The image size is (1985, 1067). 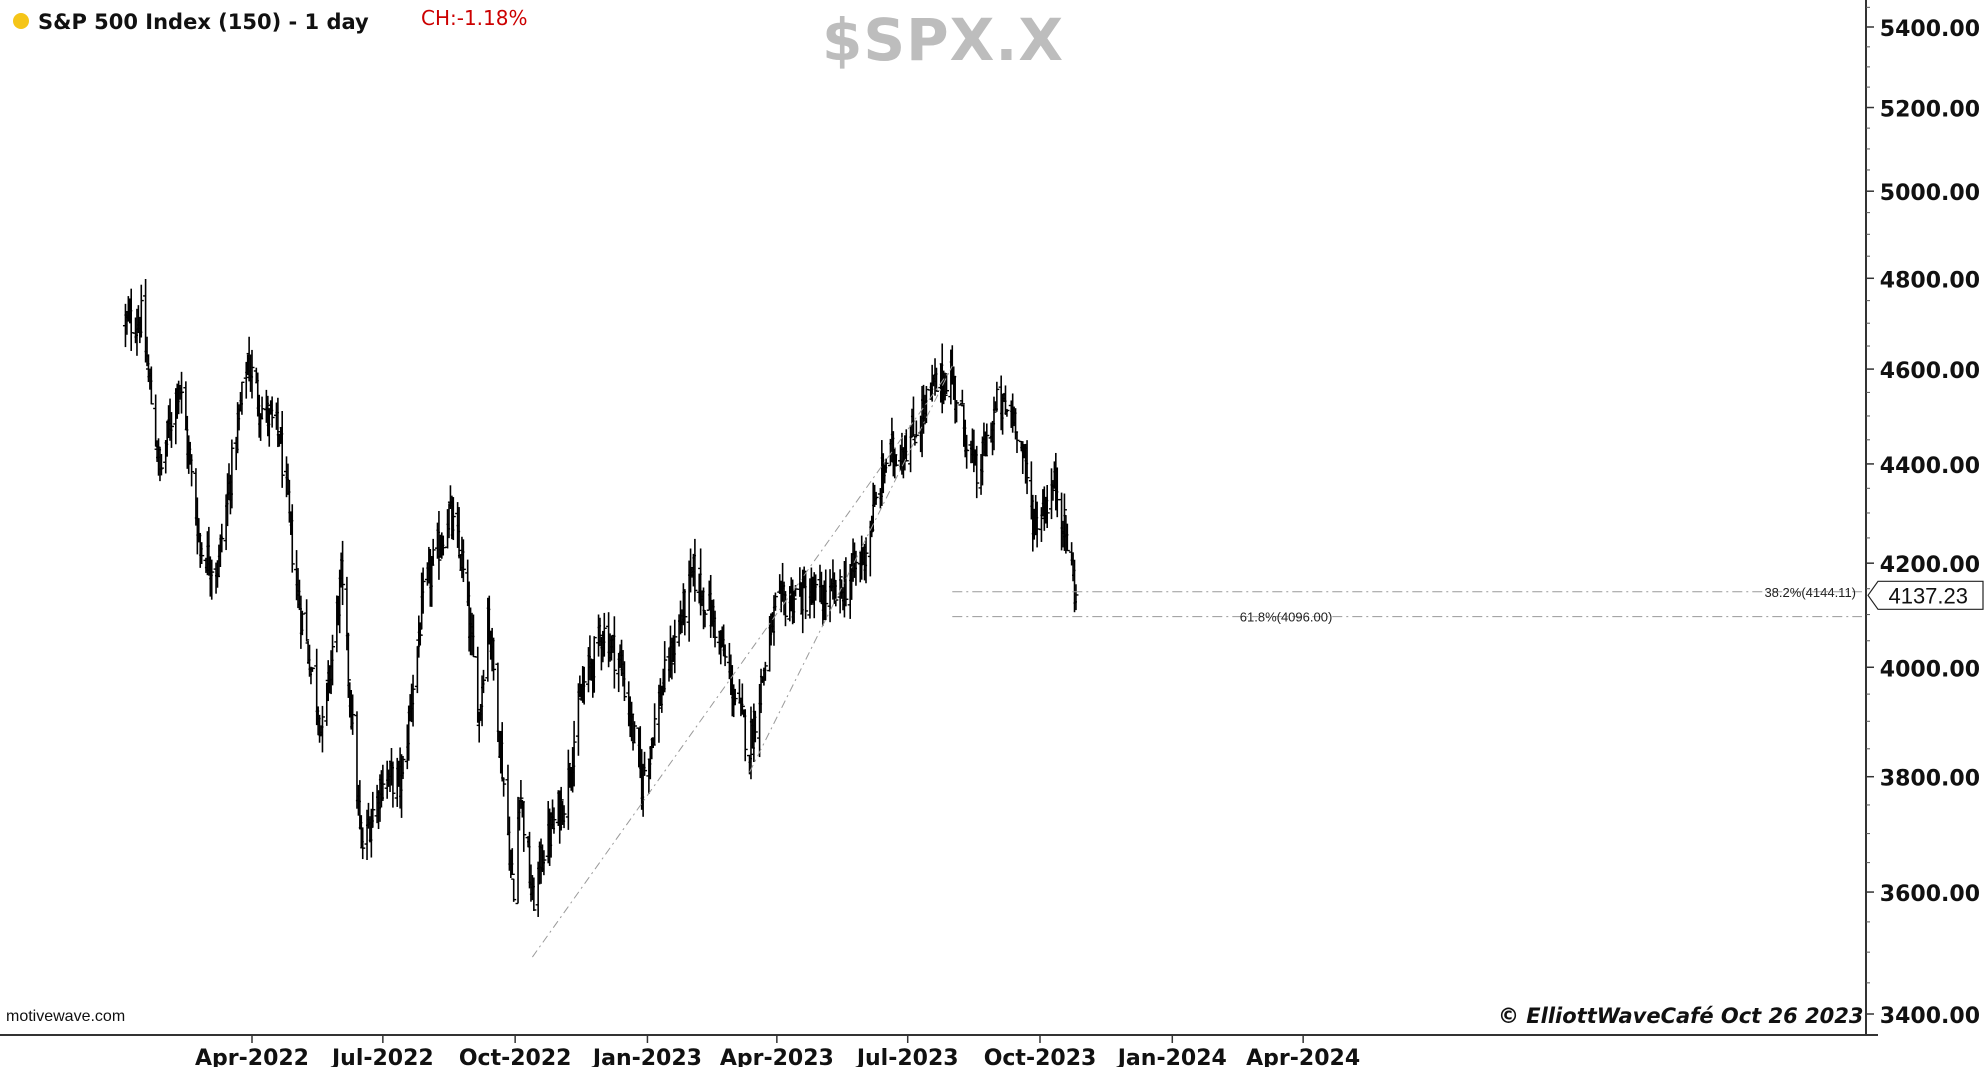 I want to click on y-tick-label: 5400.00, so click(x=1930, y=29).